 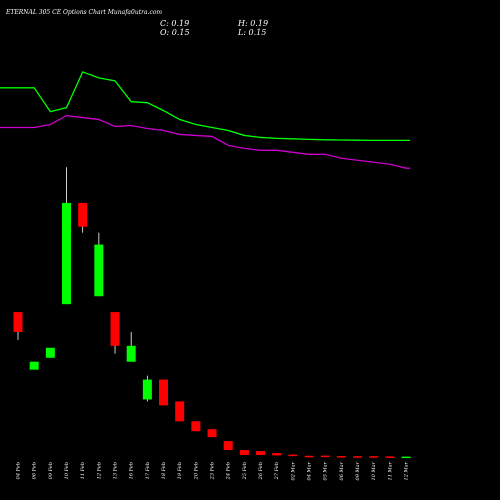 I want to click on x-tick-label: 23 Feb, so click(x=213, y=471).